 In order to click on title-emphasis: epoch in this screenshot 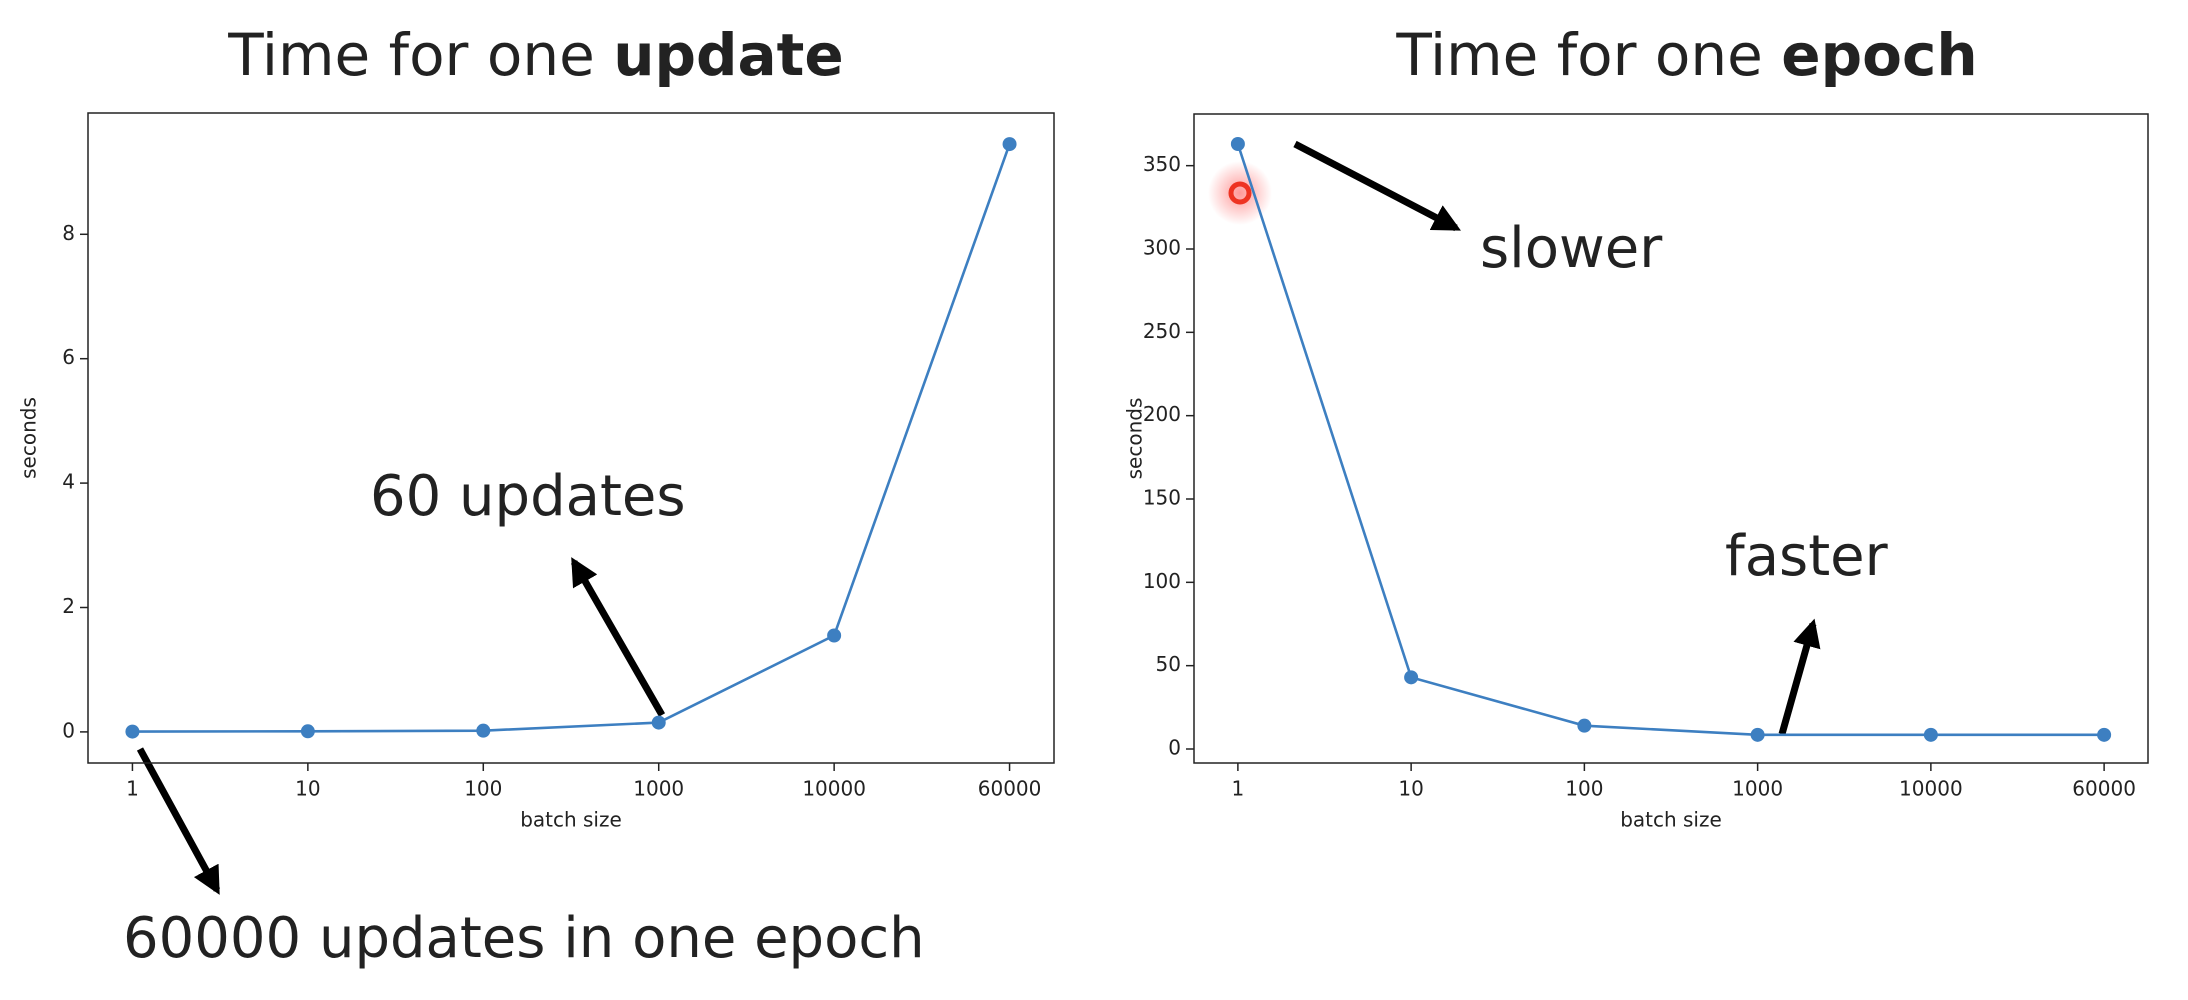, I will do `click(1879, 55)`.